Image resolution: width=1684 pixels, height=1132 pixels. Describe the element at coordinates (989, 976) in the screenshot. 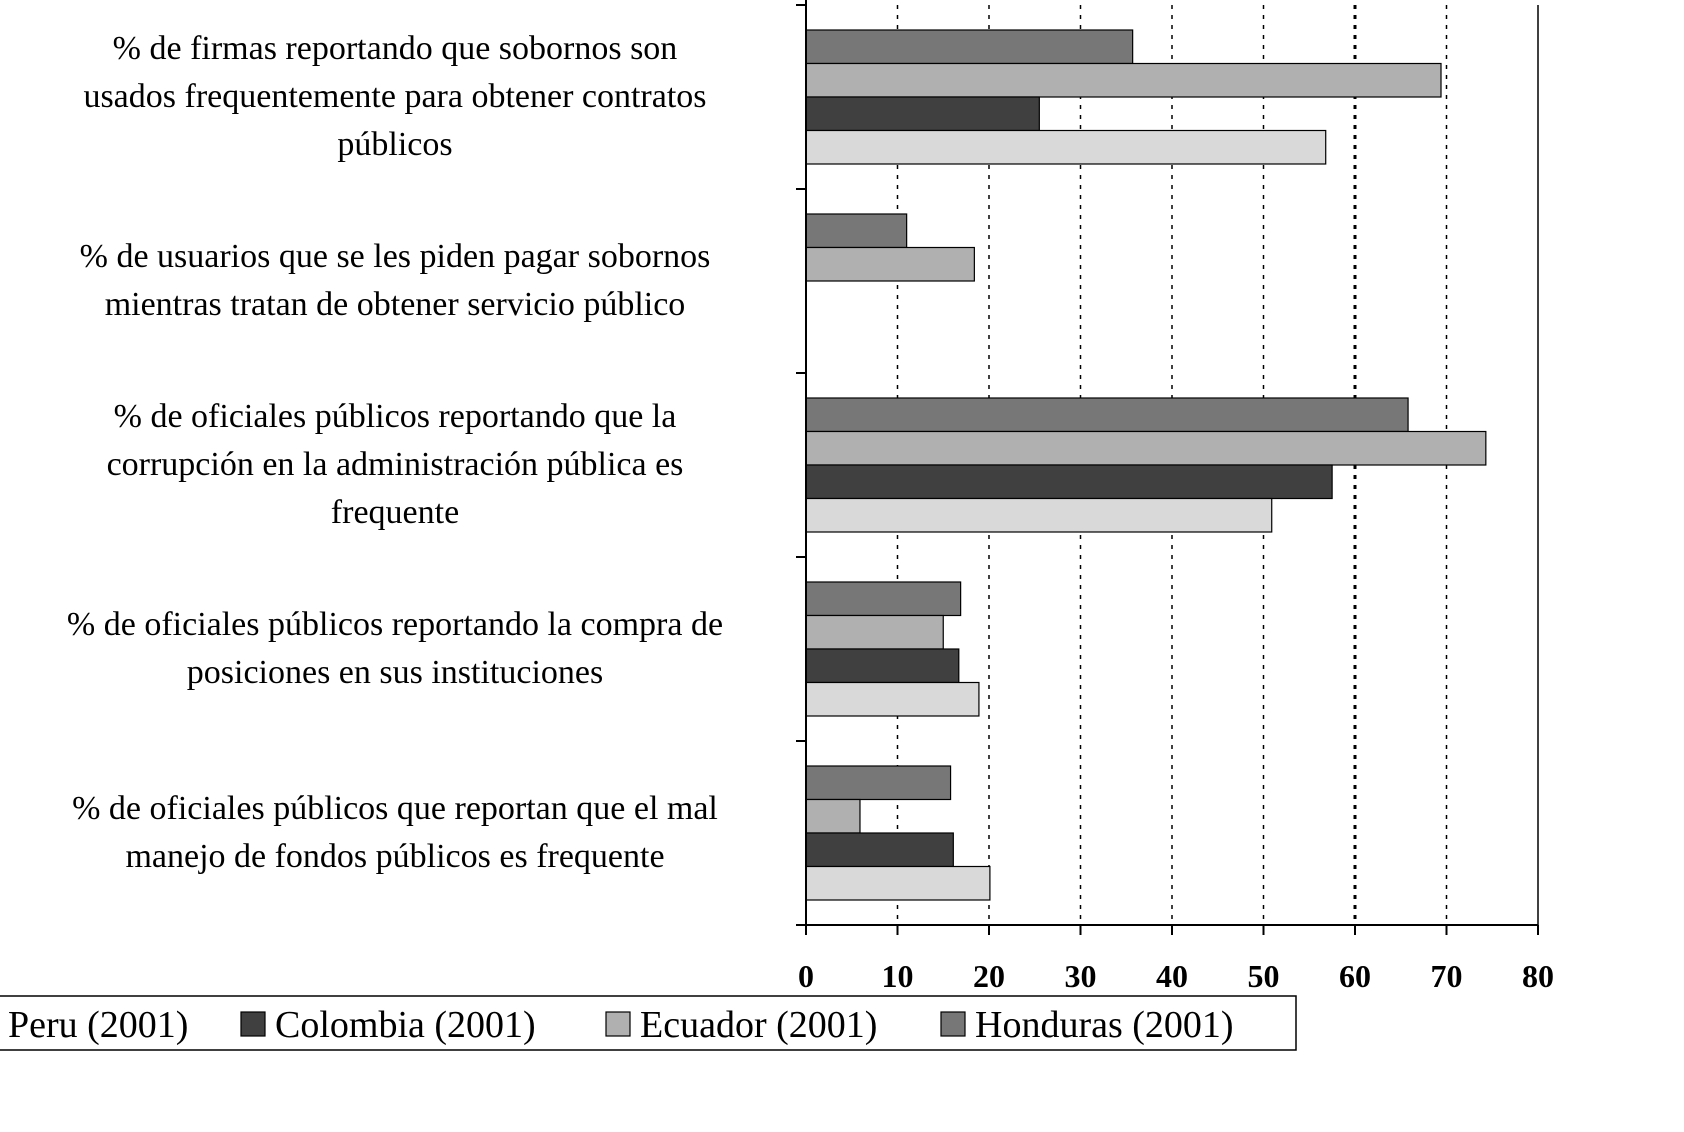

I see `x-tick-label: 20` at that location.